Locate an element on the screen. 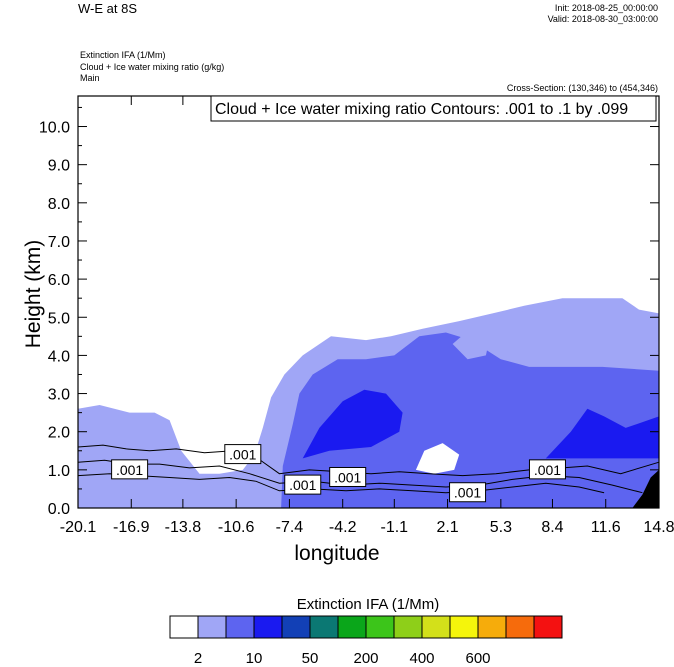  x-tick-label: -20.1 is located at coordinates (78, 527).